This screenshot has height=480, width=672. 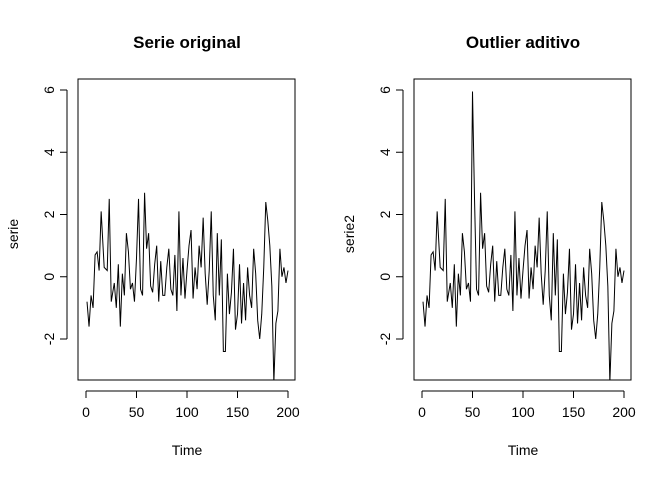 I want to click on series-line, so click(x=187, y=286).